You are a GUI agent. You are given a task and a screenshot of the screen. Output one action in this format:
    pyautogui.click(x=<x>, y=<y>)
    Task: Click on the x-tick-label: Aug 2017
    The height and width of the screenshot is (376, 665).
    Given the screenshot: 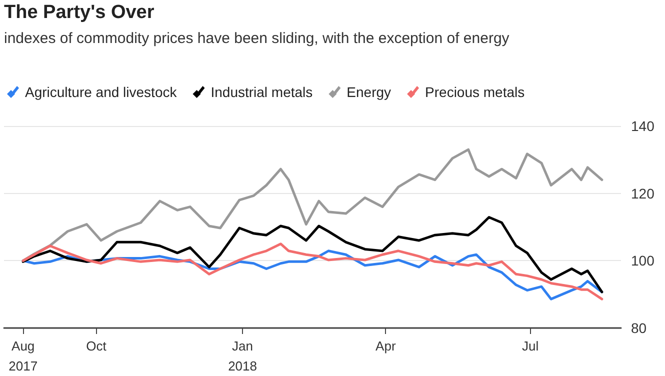 What is the action you would take?
    pyautogui.click(x=23, y=356)
    